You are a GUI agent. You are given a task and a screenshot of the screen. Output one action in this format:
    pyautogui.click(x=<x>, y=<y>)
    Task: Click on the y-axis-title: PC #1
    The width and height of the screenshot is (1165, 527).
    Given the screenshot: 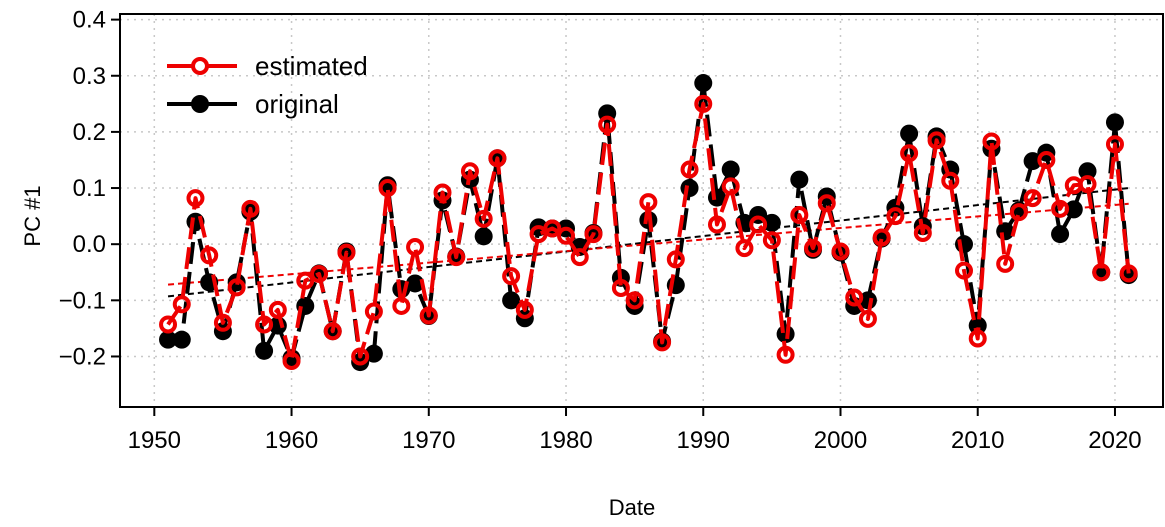 What is the action you would take?
    pyautogui.click(x=32, y=215)
    